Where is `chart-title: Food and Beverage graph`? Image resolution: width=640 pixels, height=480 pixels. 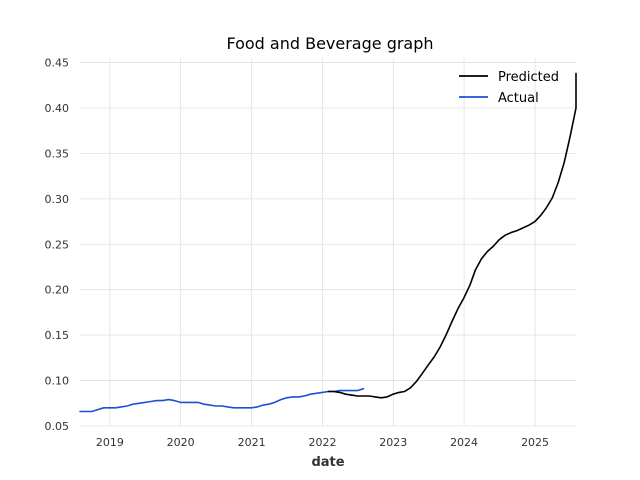 chart-title: Food and Beverage graph is located at coordinates (329, 43).